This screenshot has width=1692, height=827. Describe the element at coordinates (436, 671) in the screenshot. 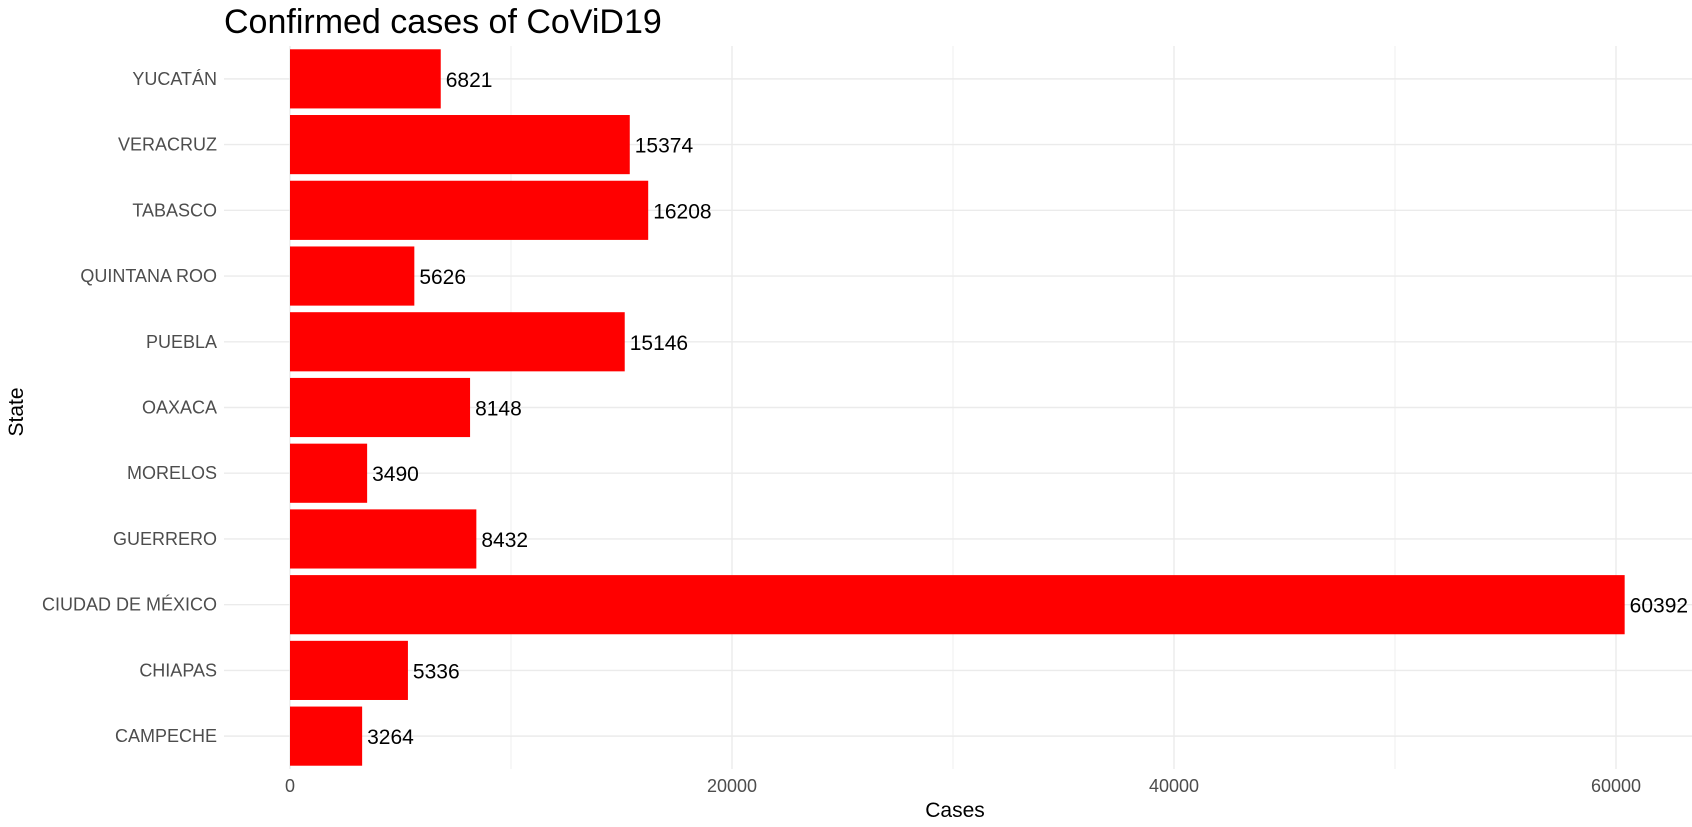

I see `data-label: 5336` at that location.